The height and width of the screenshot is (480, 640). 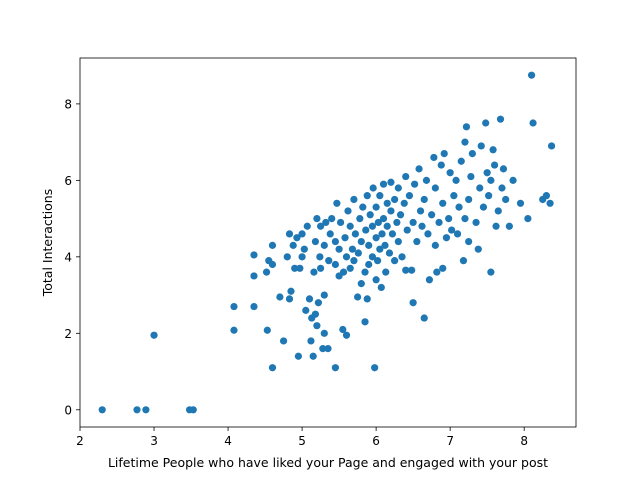 I want to click on x-tick-label: 8, so click(x=524, y=441).